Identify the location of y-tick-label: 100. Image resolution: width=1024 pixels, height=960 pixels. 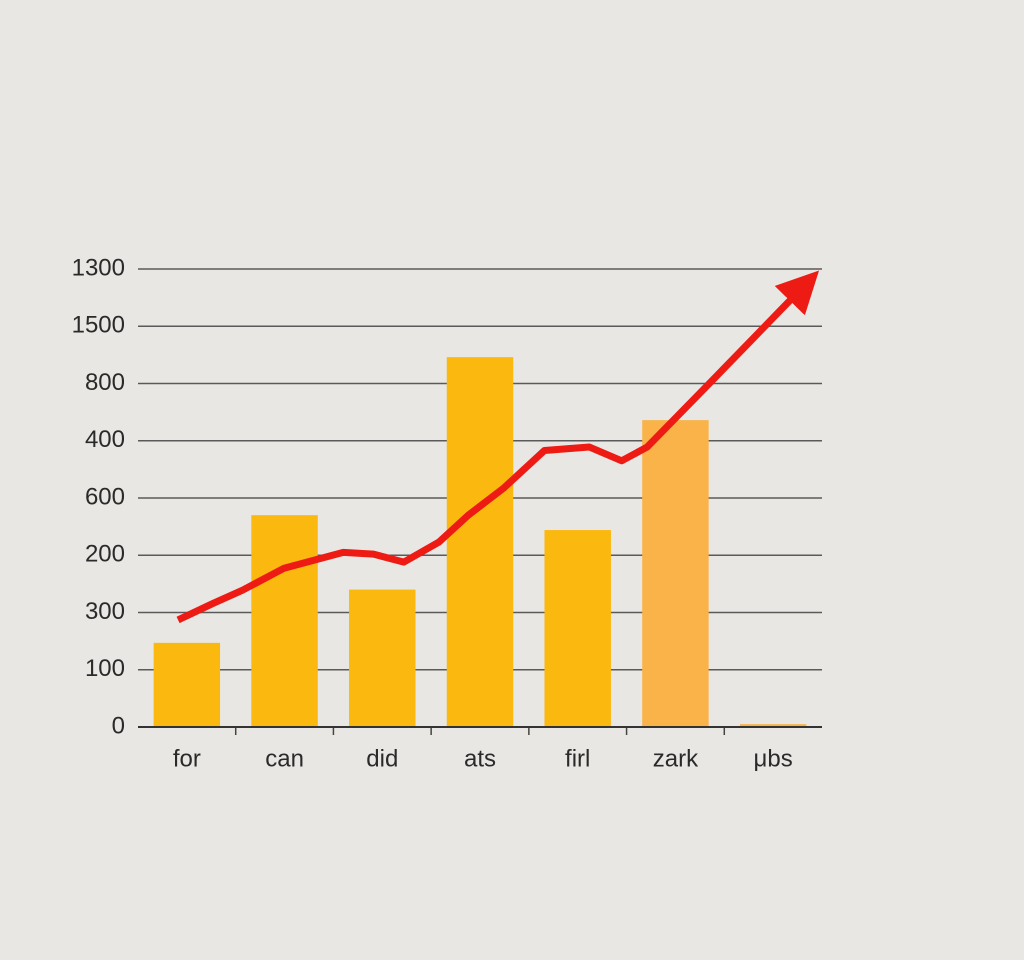
(105, 668).